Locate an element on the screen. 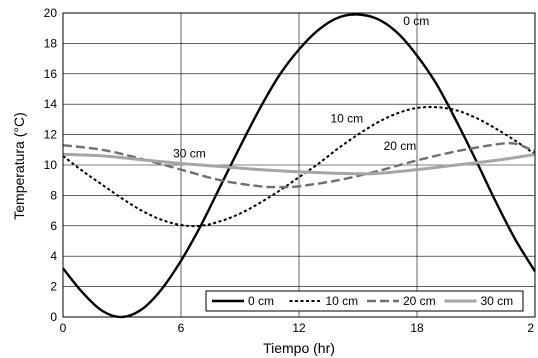 The height and width of the screenshot is (358, 538). annotation-10-cm: 10 cm is located at coordinates (346, 118).